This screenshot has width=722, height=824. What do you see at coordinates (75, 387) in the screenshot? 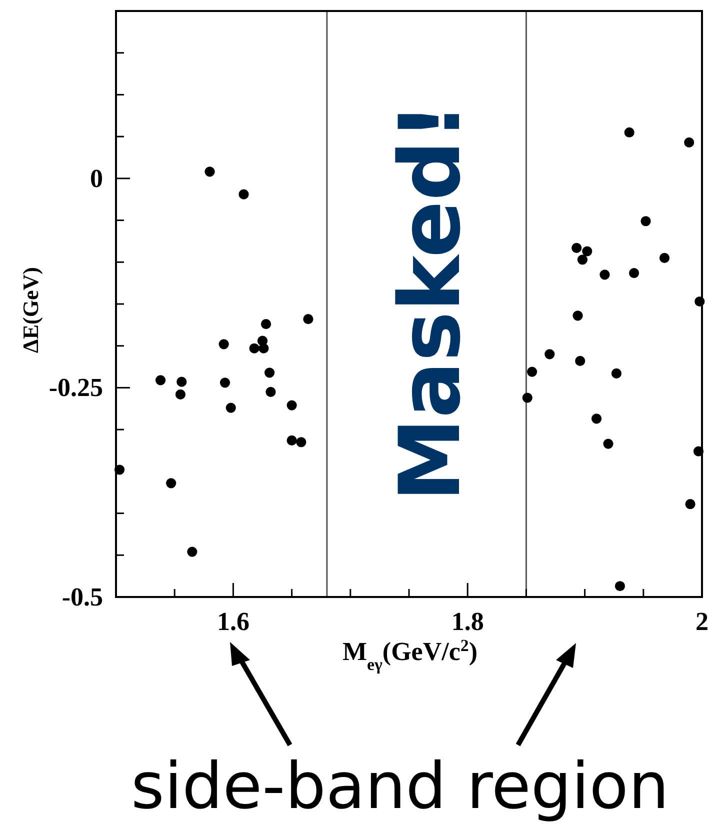
I see `y-tick-label: -0.25` at bounding box center [75, 387].